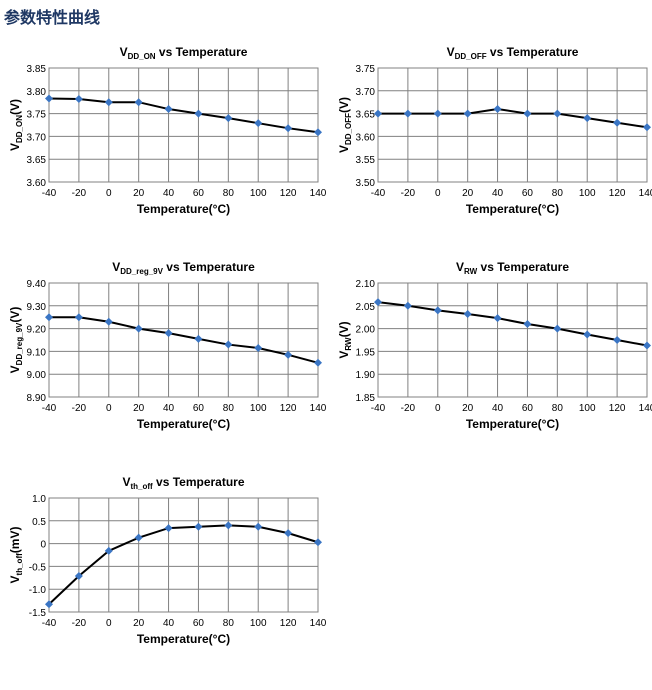 The height and width of the screenshot is (690, 652). I want to click on y-tick-label: 1.95, so click(366, 352).